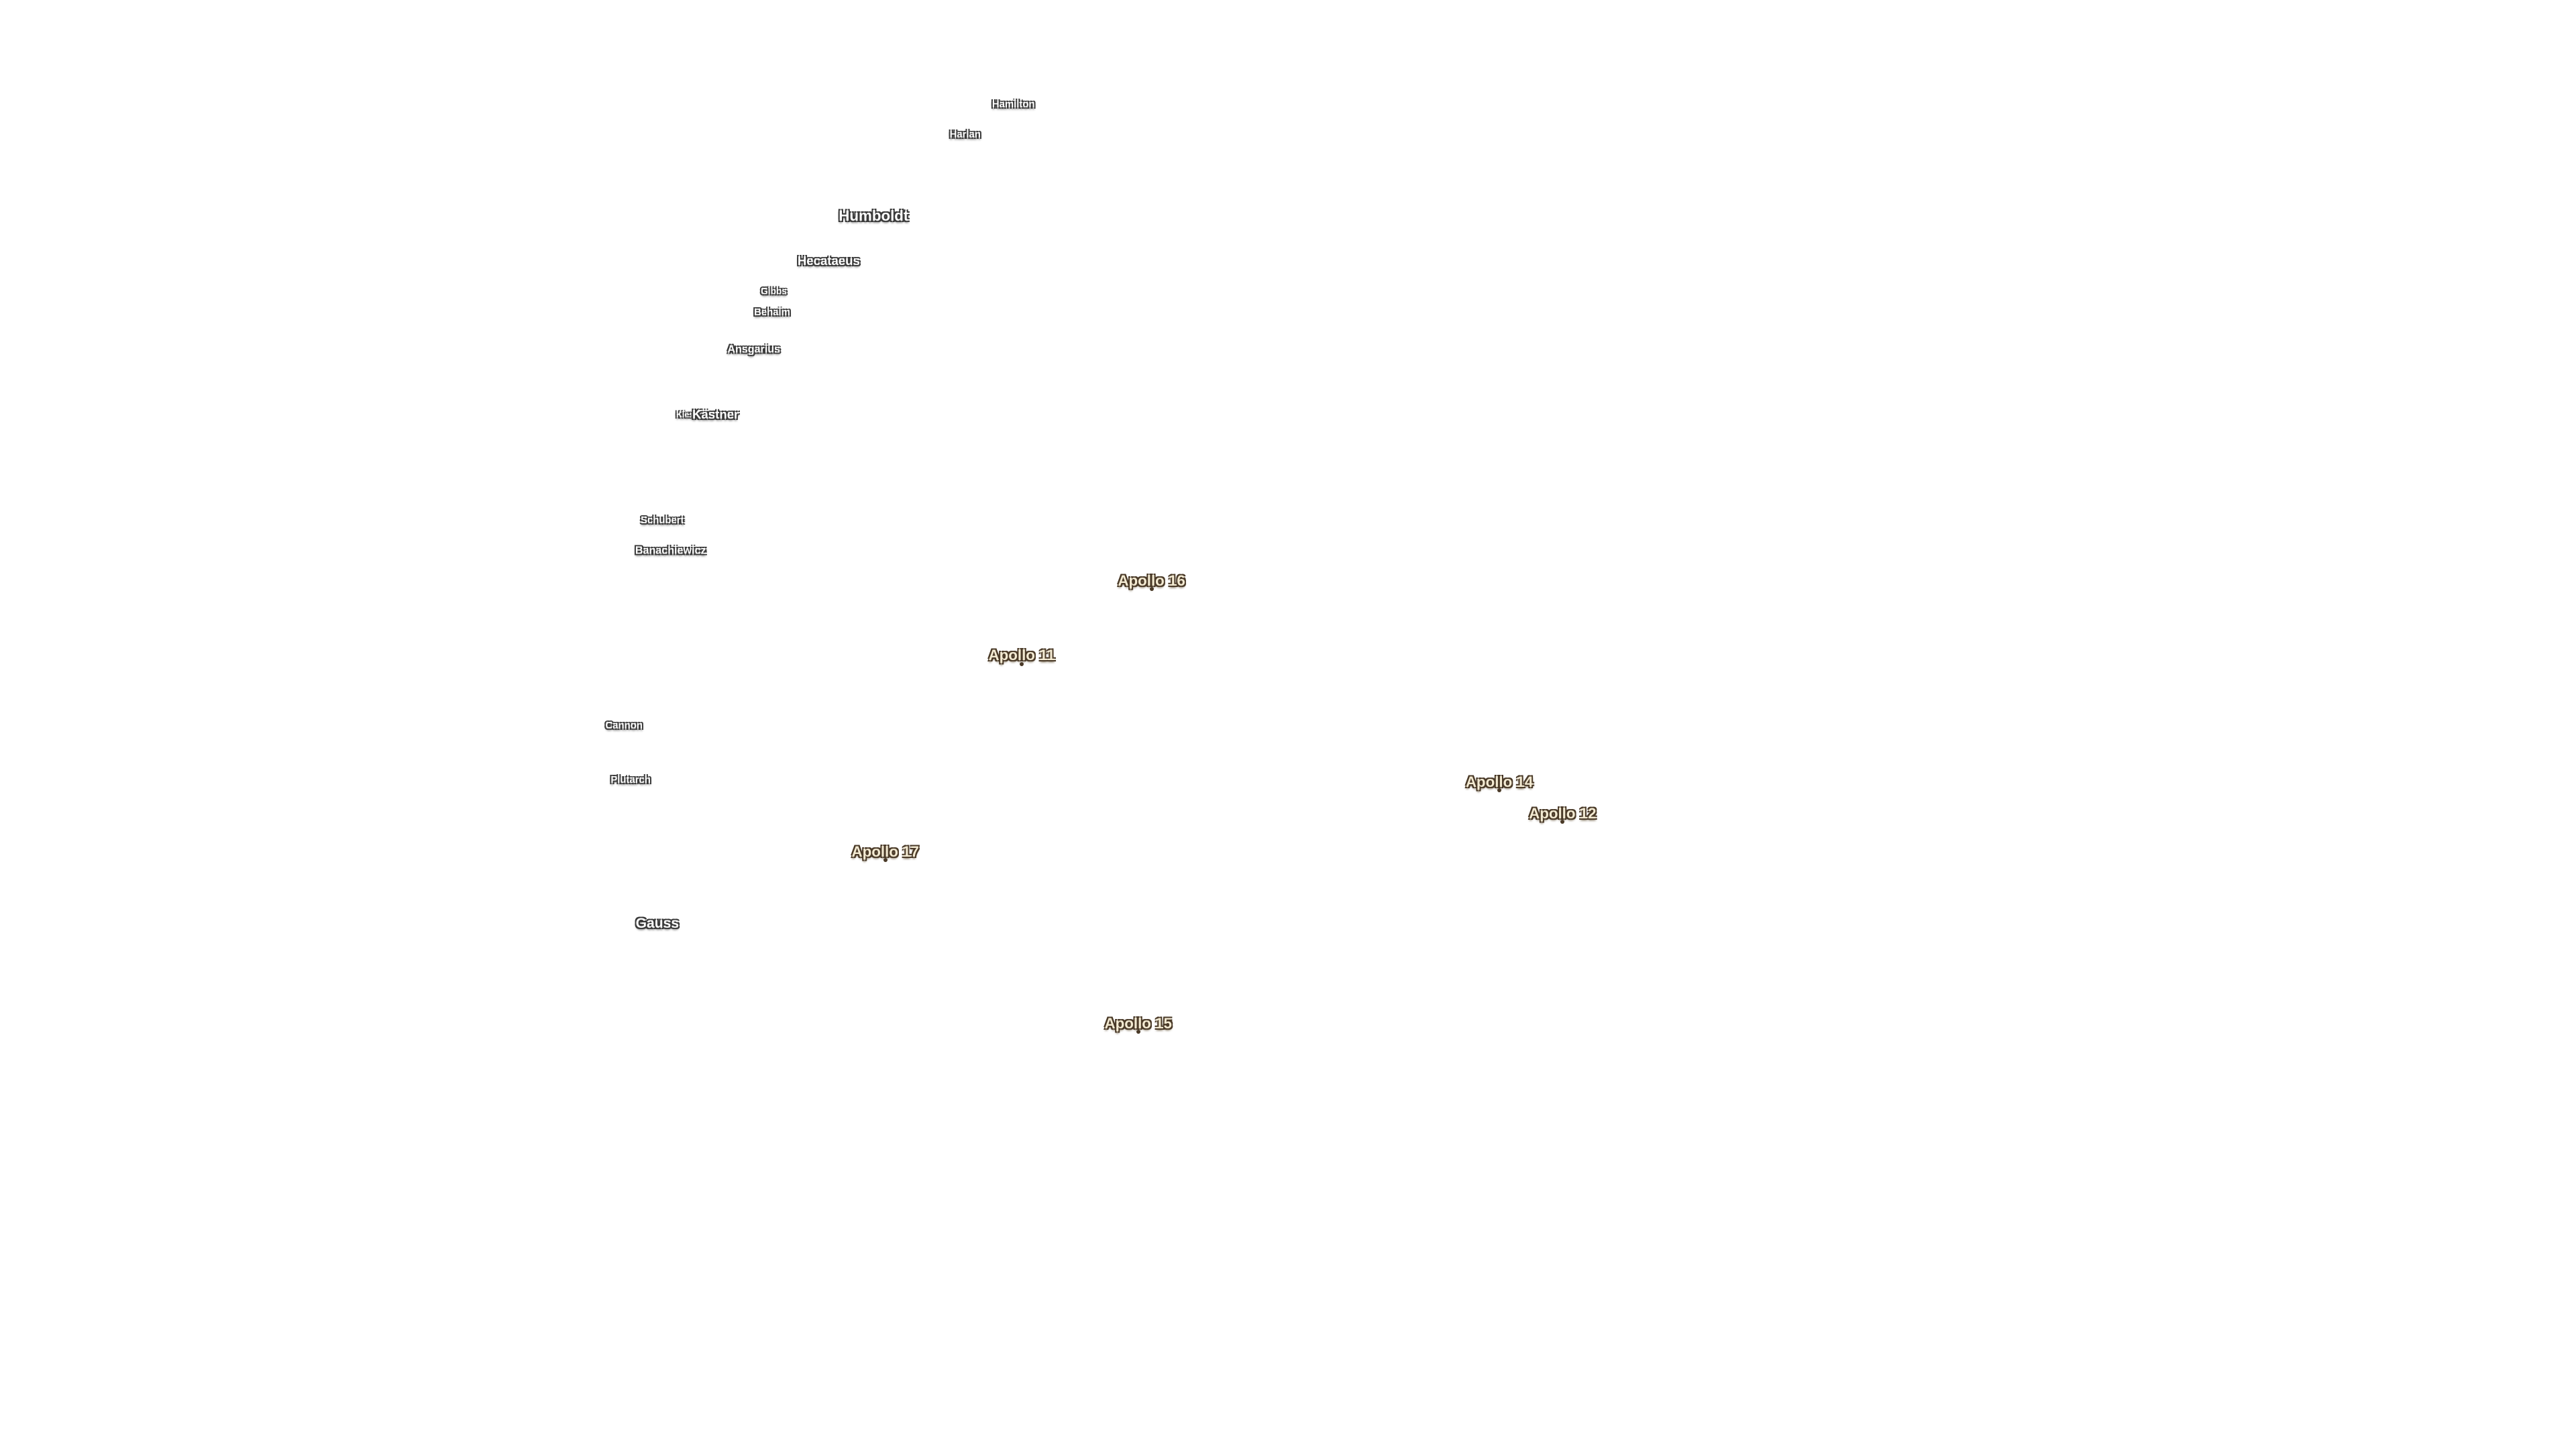 The width and height of the screenshot is (2576, 1449). What do you see at coordinates (772, 313) in the screenshot?
I see `crater-label: Behaim` at bounding box center [772, 313].